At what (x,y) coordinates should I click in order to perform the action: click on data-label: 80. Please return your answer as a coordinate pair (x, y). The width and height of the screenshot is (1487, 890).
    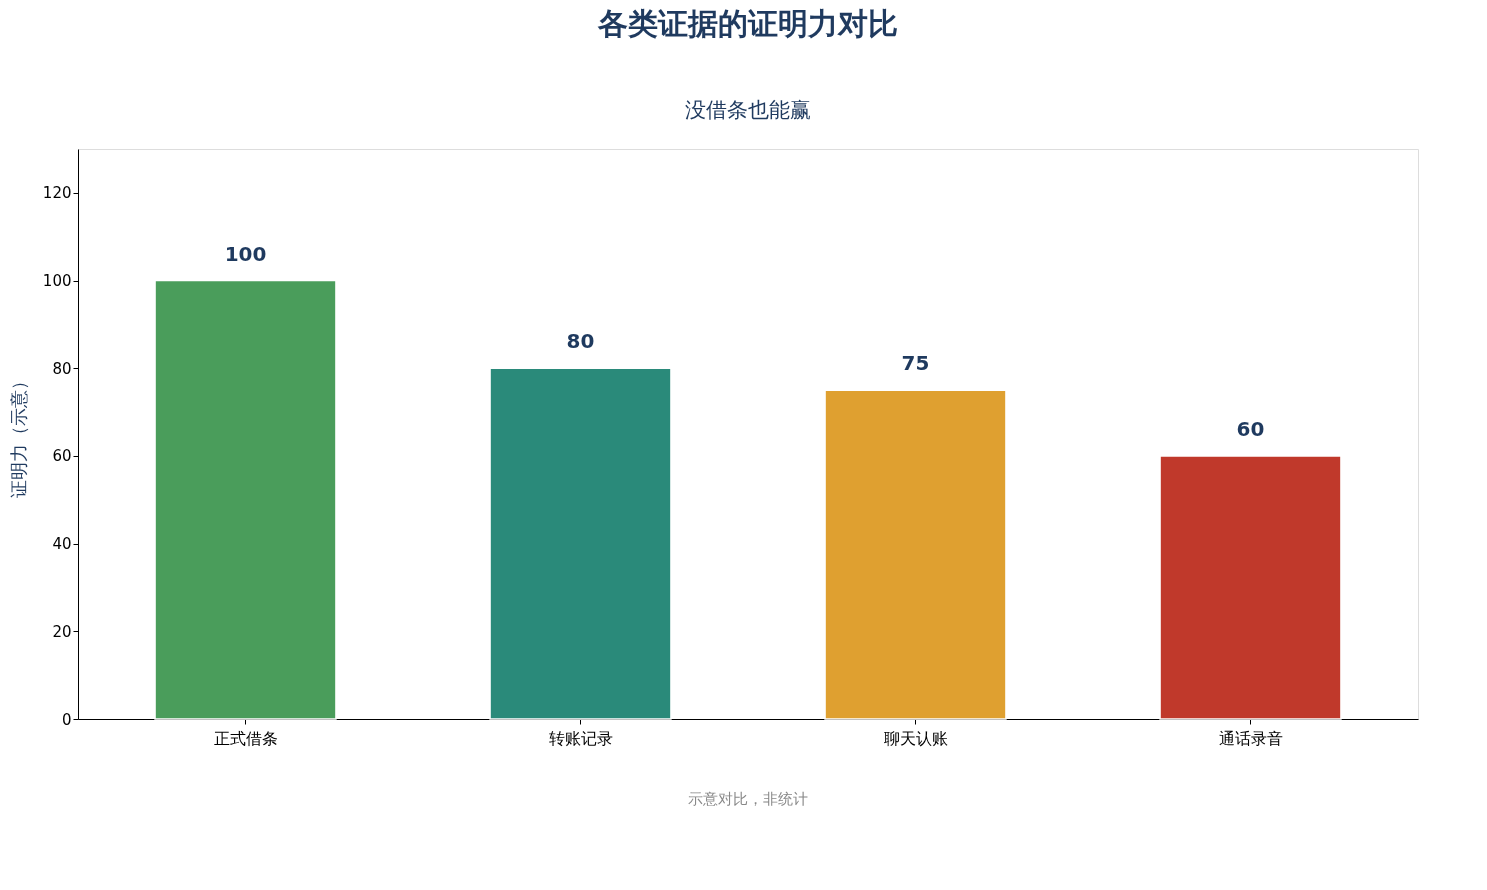
    Looking at the image, I should click on (580, 341).